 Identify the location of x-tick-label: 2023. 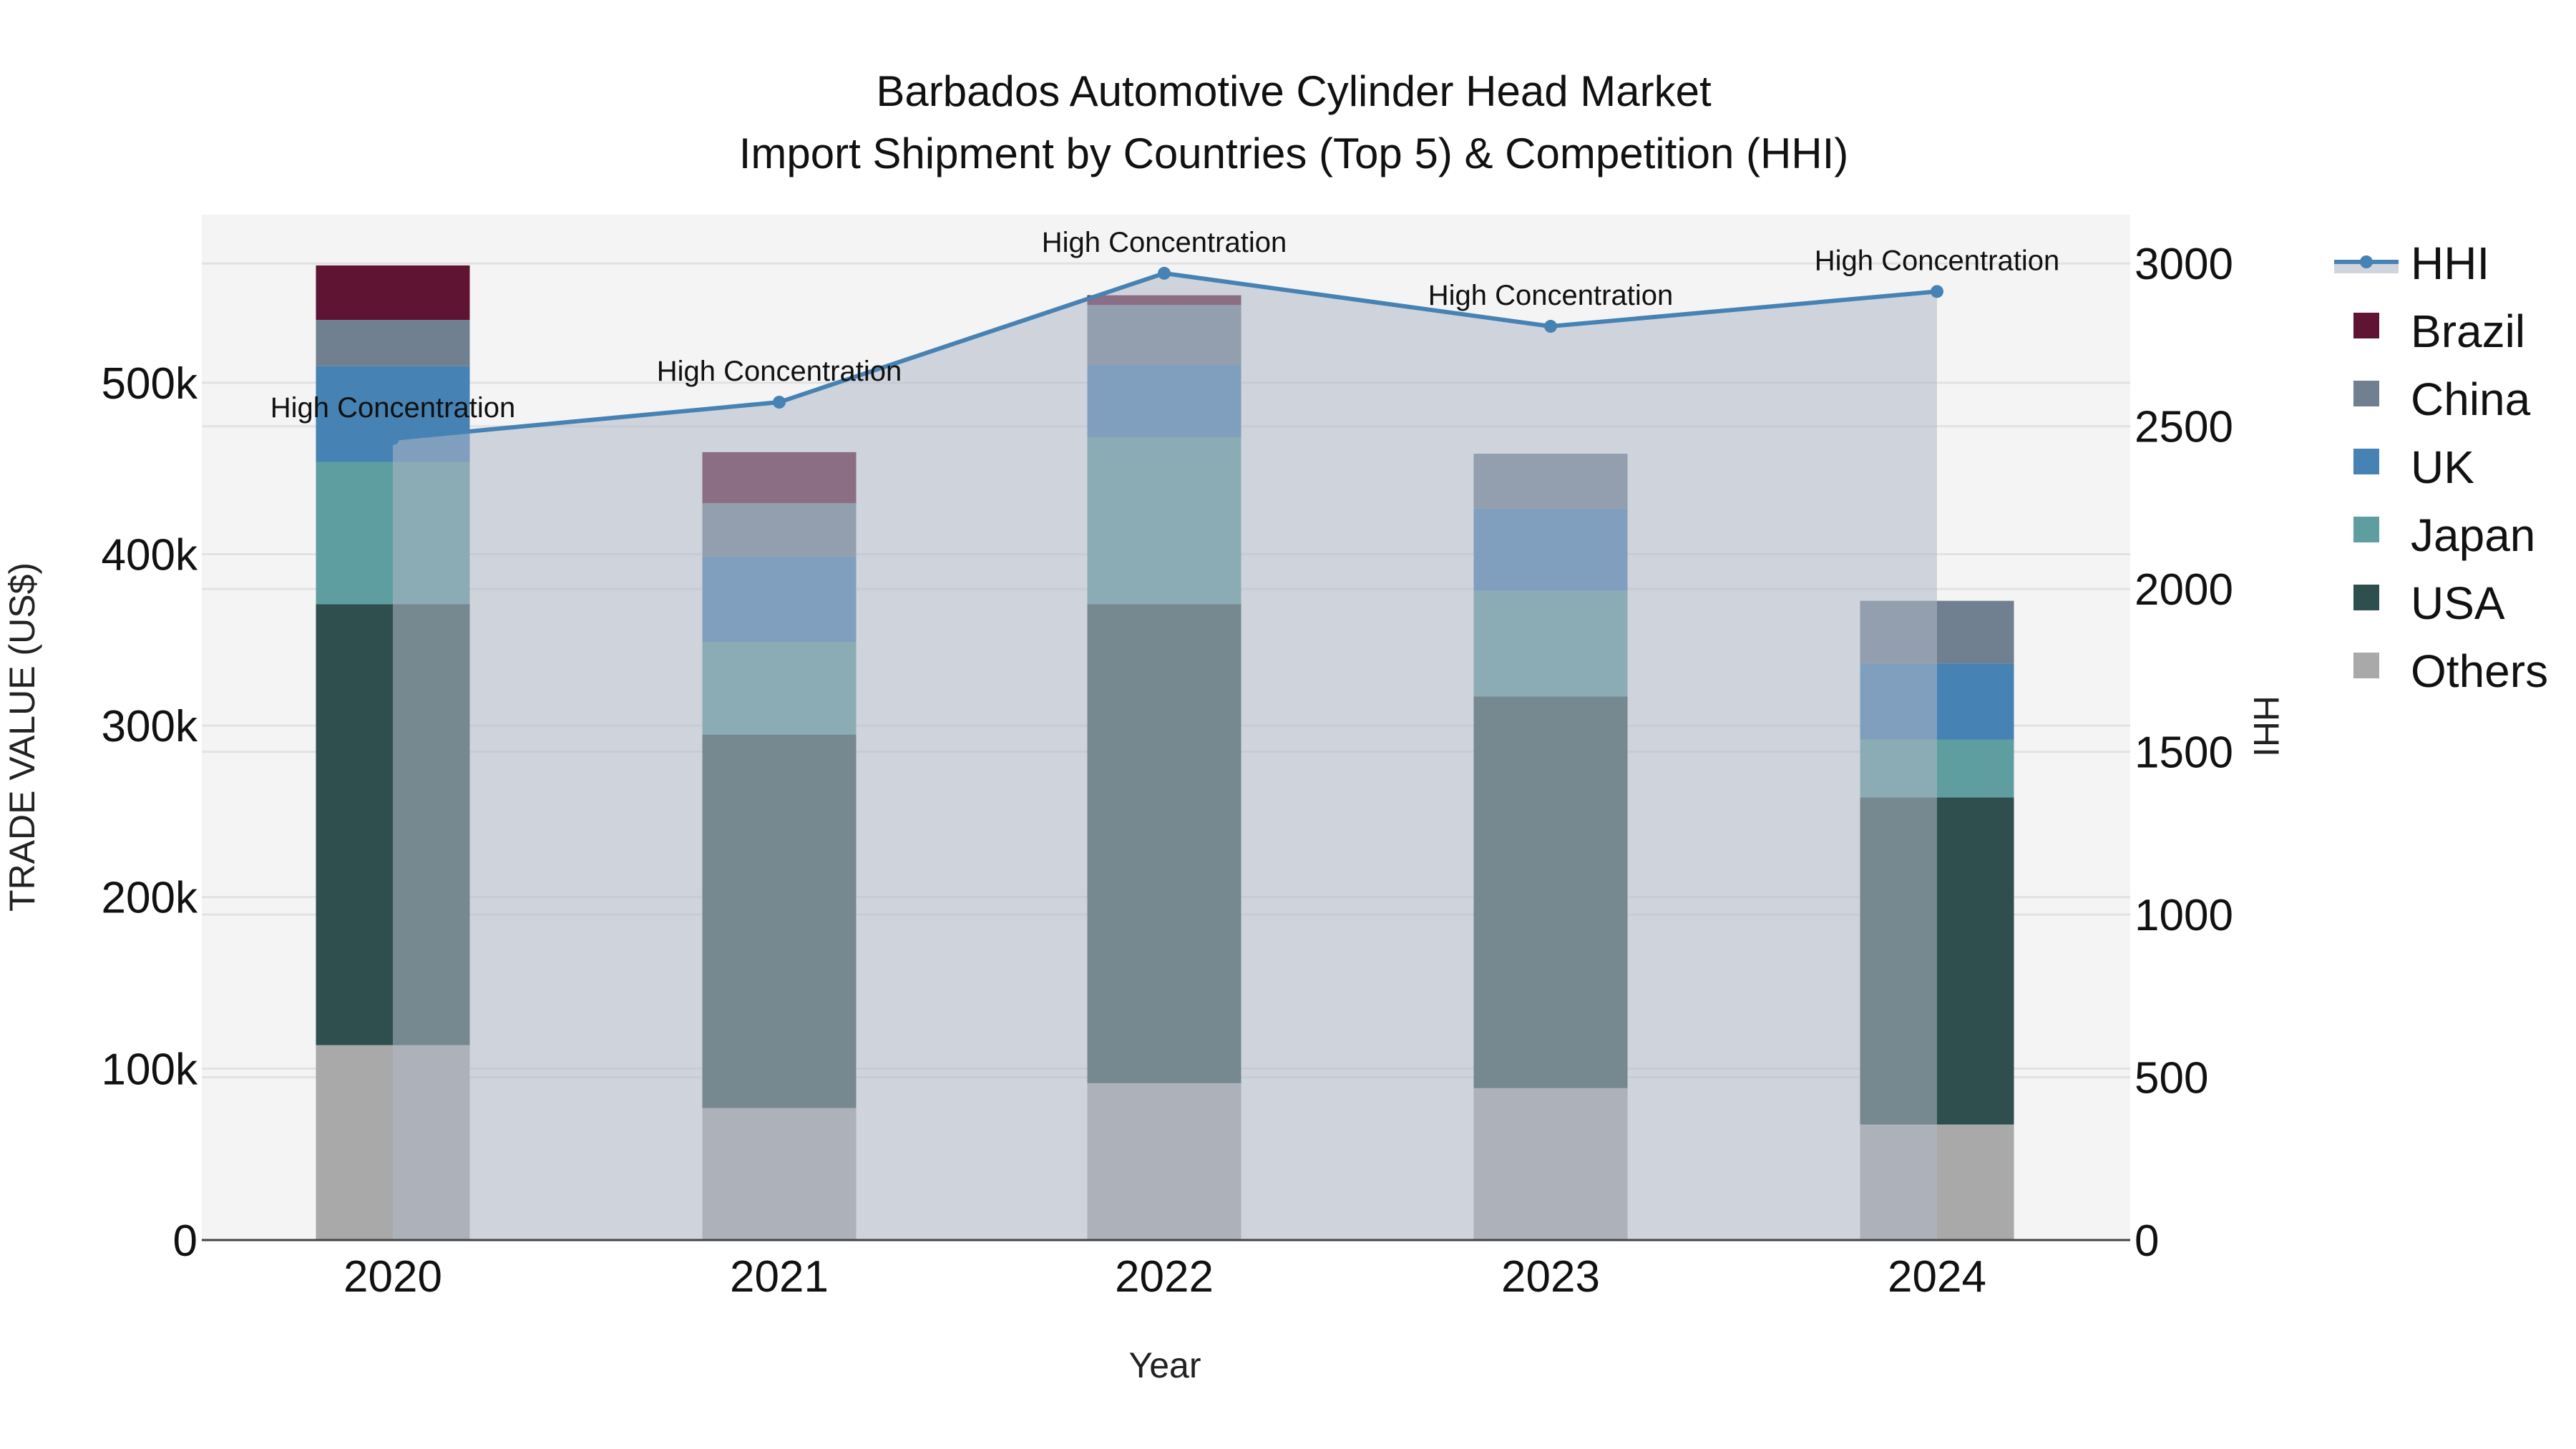
(1550, 1277).